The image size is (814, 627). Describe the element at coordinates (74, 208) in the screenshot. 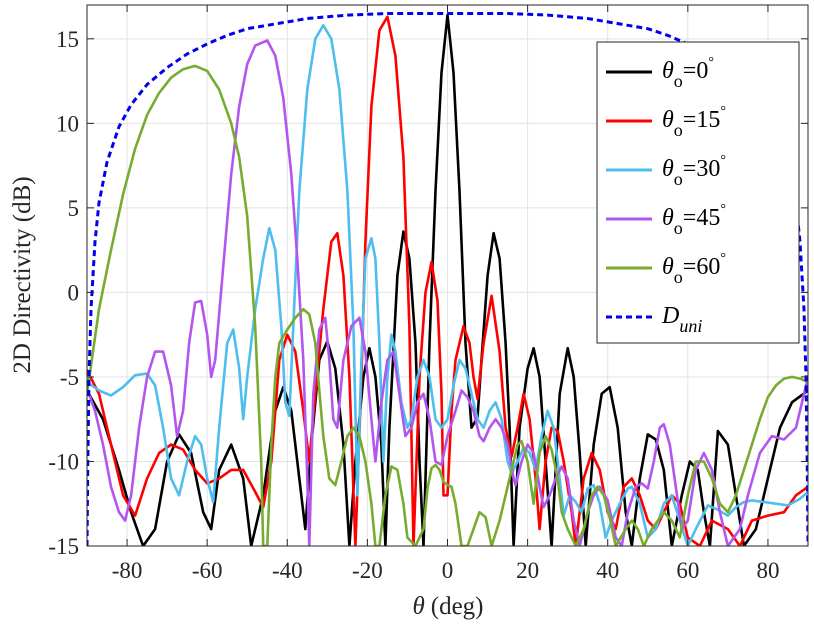

I see `y-tick-label: 5` at that location.